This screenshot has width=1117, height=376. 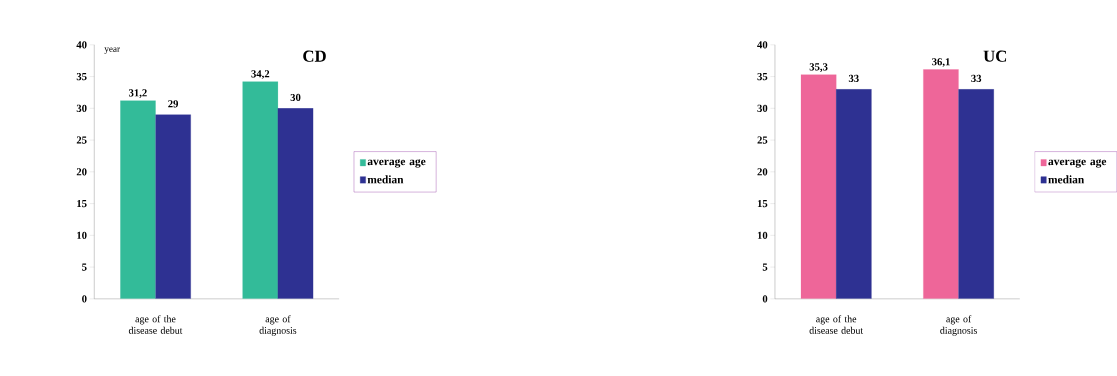 What do you see at coordinates (818, 68) in the screenshot?
I see `data-label: 35,3` at bounding box center [818, 68].